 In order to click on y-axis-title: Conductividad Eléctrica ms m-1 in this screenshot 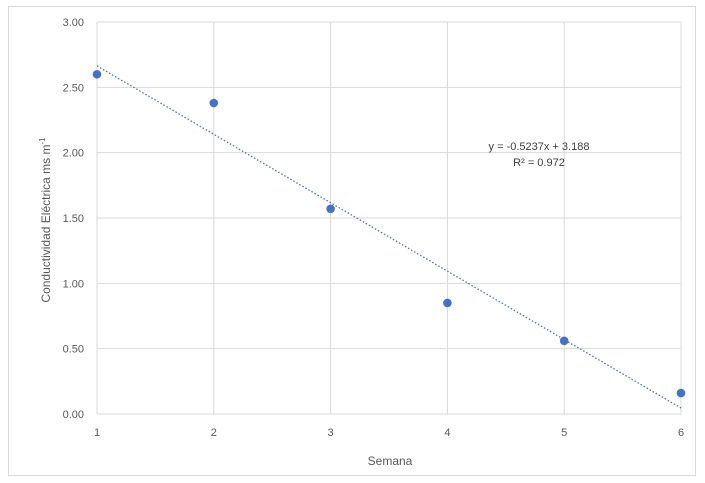, I will do `click(45, 220)`.